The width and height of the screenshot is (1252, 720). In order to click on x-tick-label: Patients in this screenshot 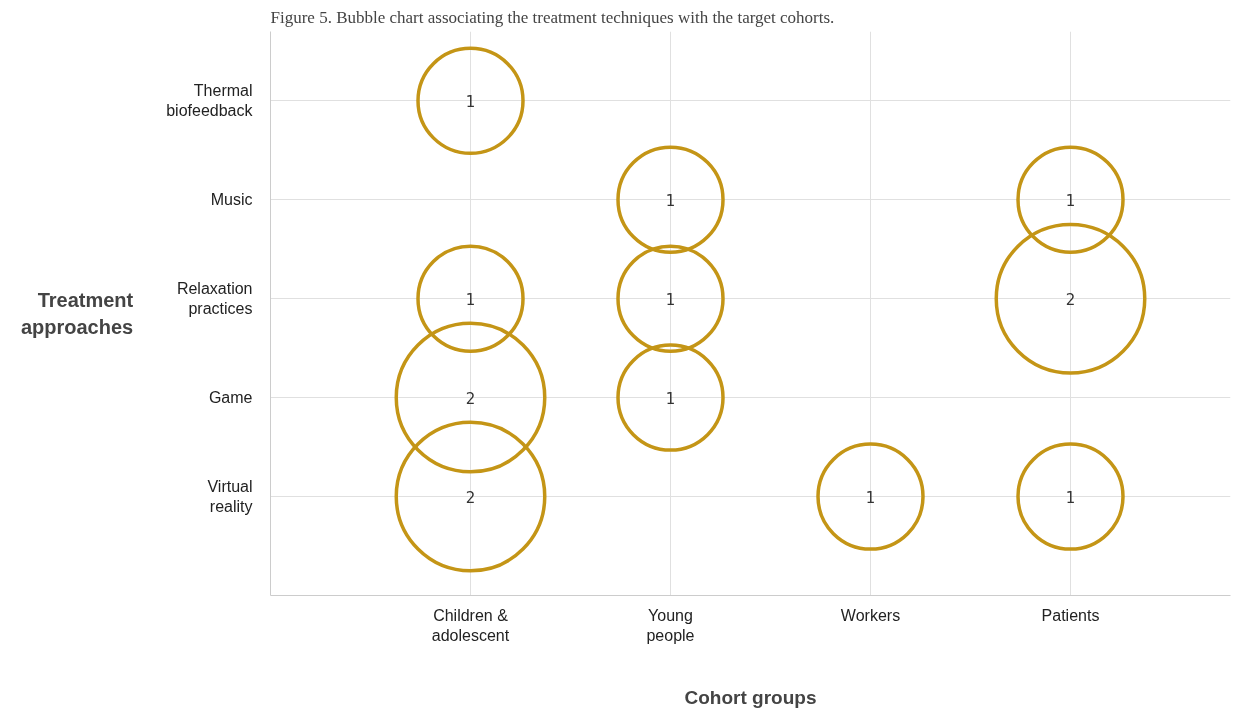, I will do `click(1070, 615)`.